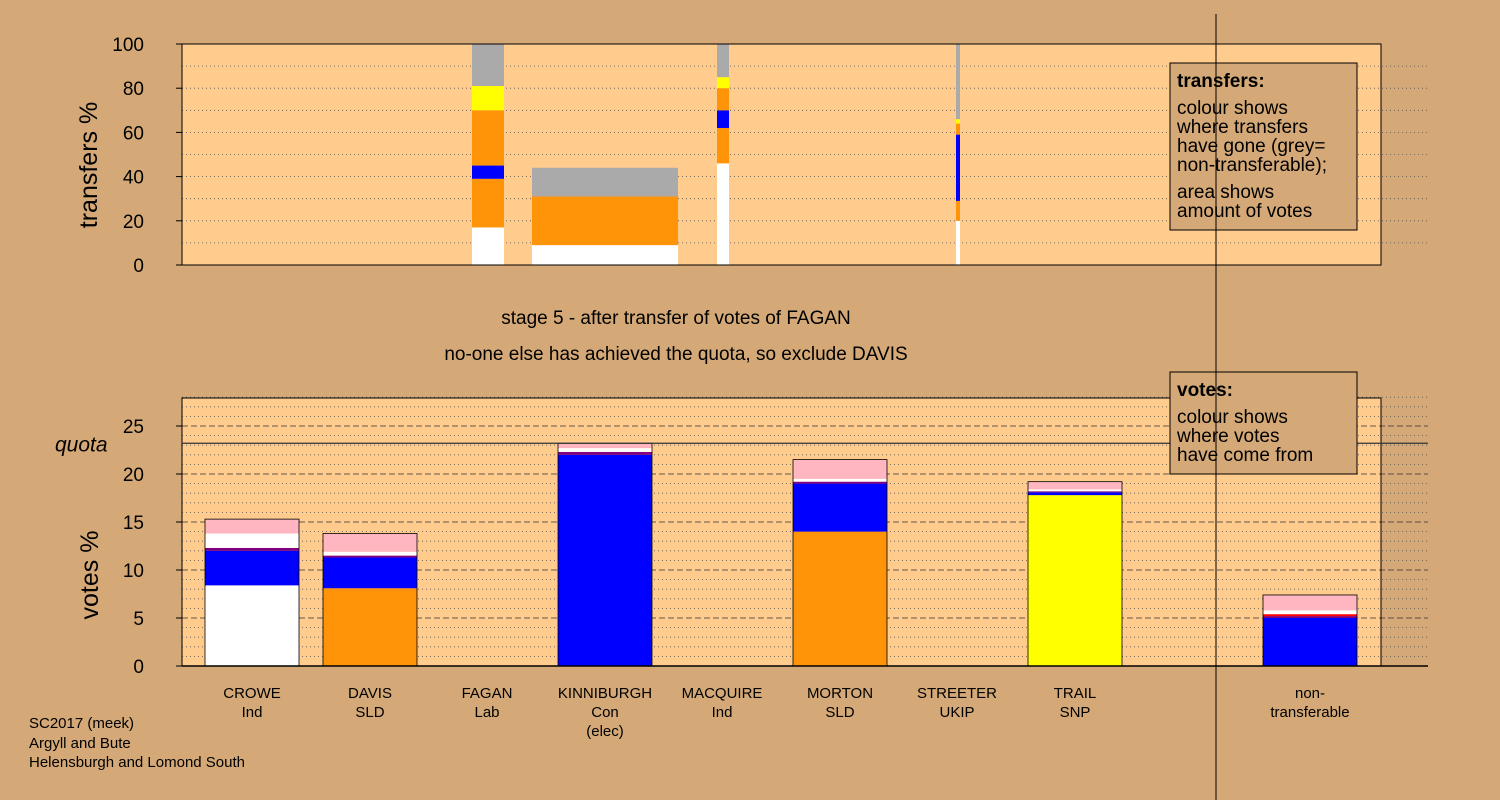 The image size is (1500, 800). I want to click on votes-tick-label: 15, so click(133, 523).